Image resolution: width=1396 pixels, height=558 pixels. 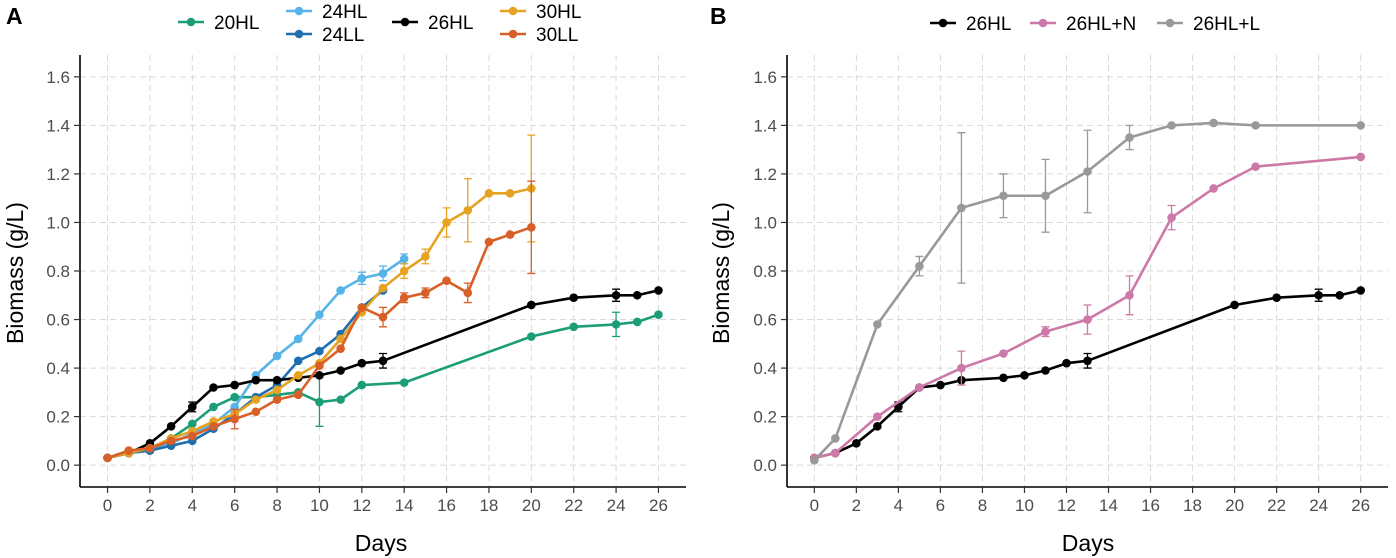 What do you see at coordinates (856, 505) in the screenshot?
I see `panel-b-x-tick-label-2: 2` at bounding box center [856, 505].